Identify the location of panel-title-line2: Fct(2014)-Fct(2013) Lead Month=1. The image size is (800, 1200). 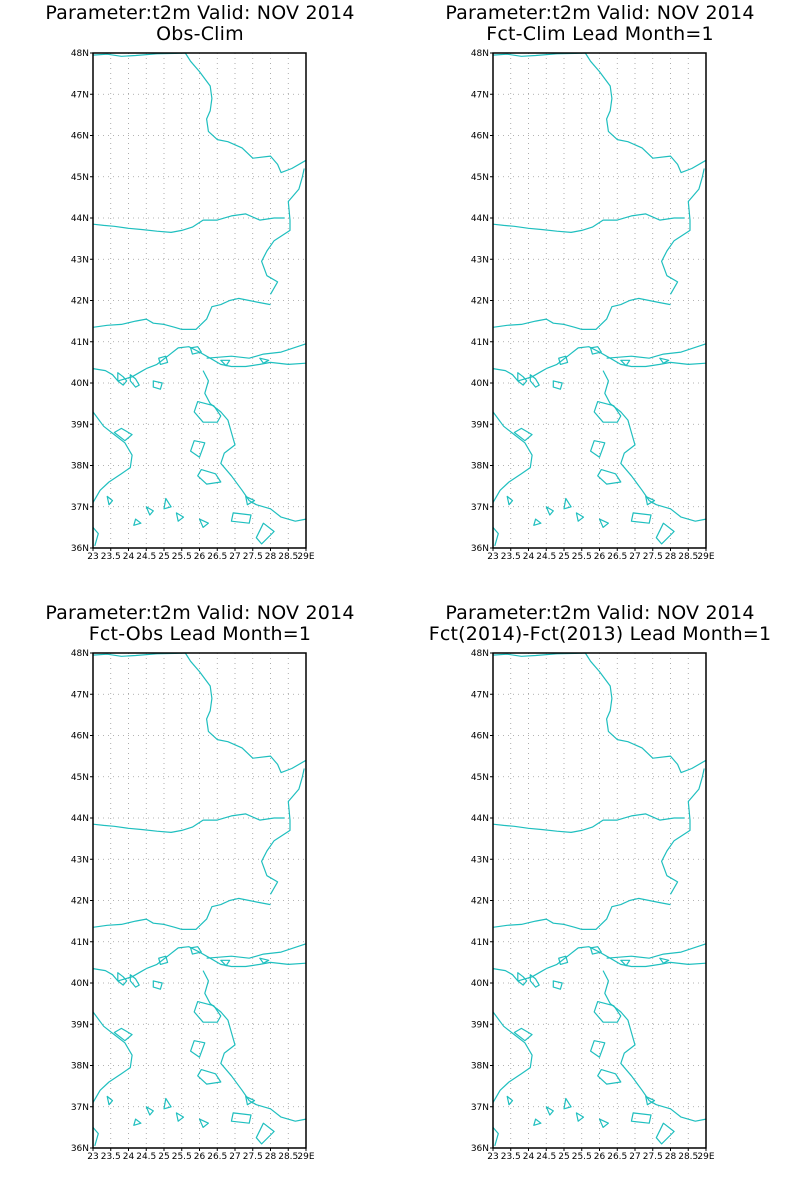
(600, 634).